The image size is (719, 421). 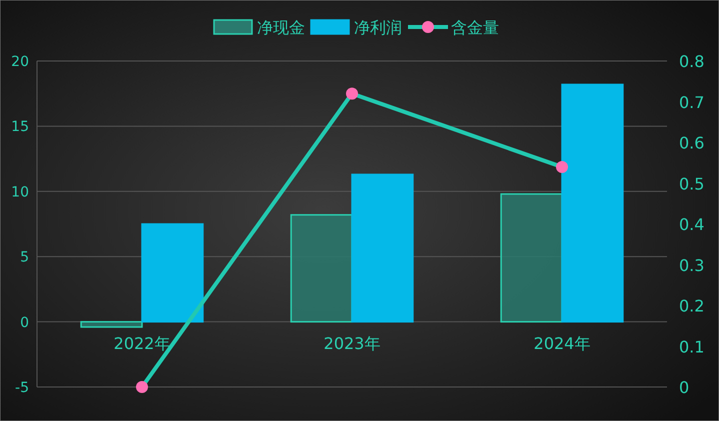 What do you see at coordinates (691, 143) in the screenshot?
I see `y2-tick-label: 0.6` at bounding box center [691, 143].